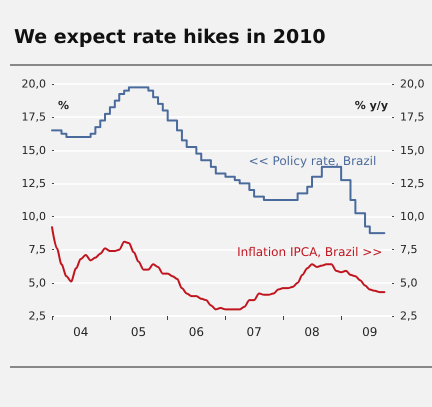 The width and height of the screenshot is (432, 407). Describe the element at coordinates (37, 283) in the screenshot. I see `y-tick-label: 5,0` at that location.